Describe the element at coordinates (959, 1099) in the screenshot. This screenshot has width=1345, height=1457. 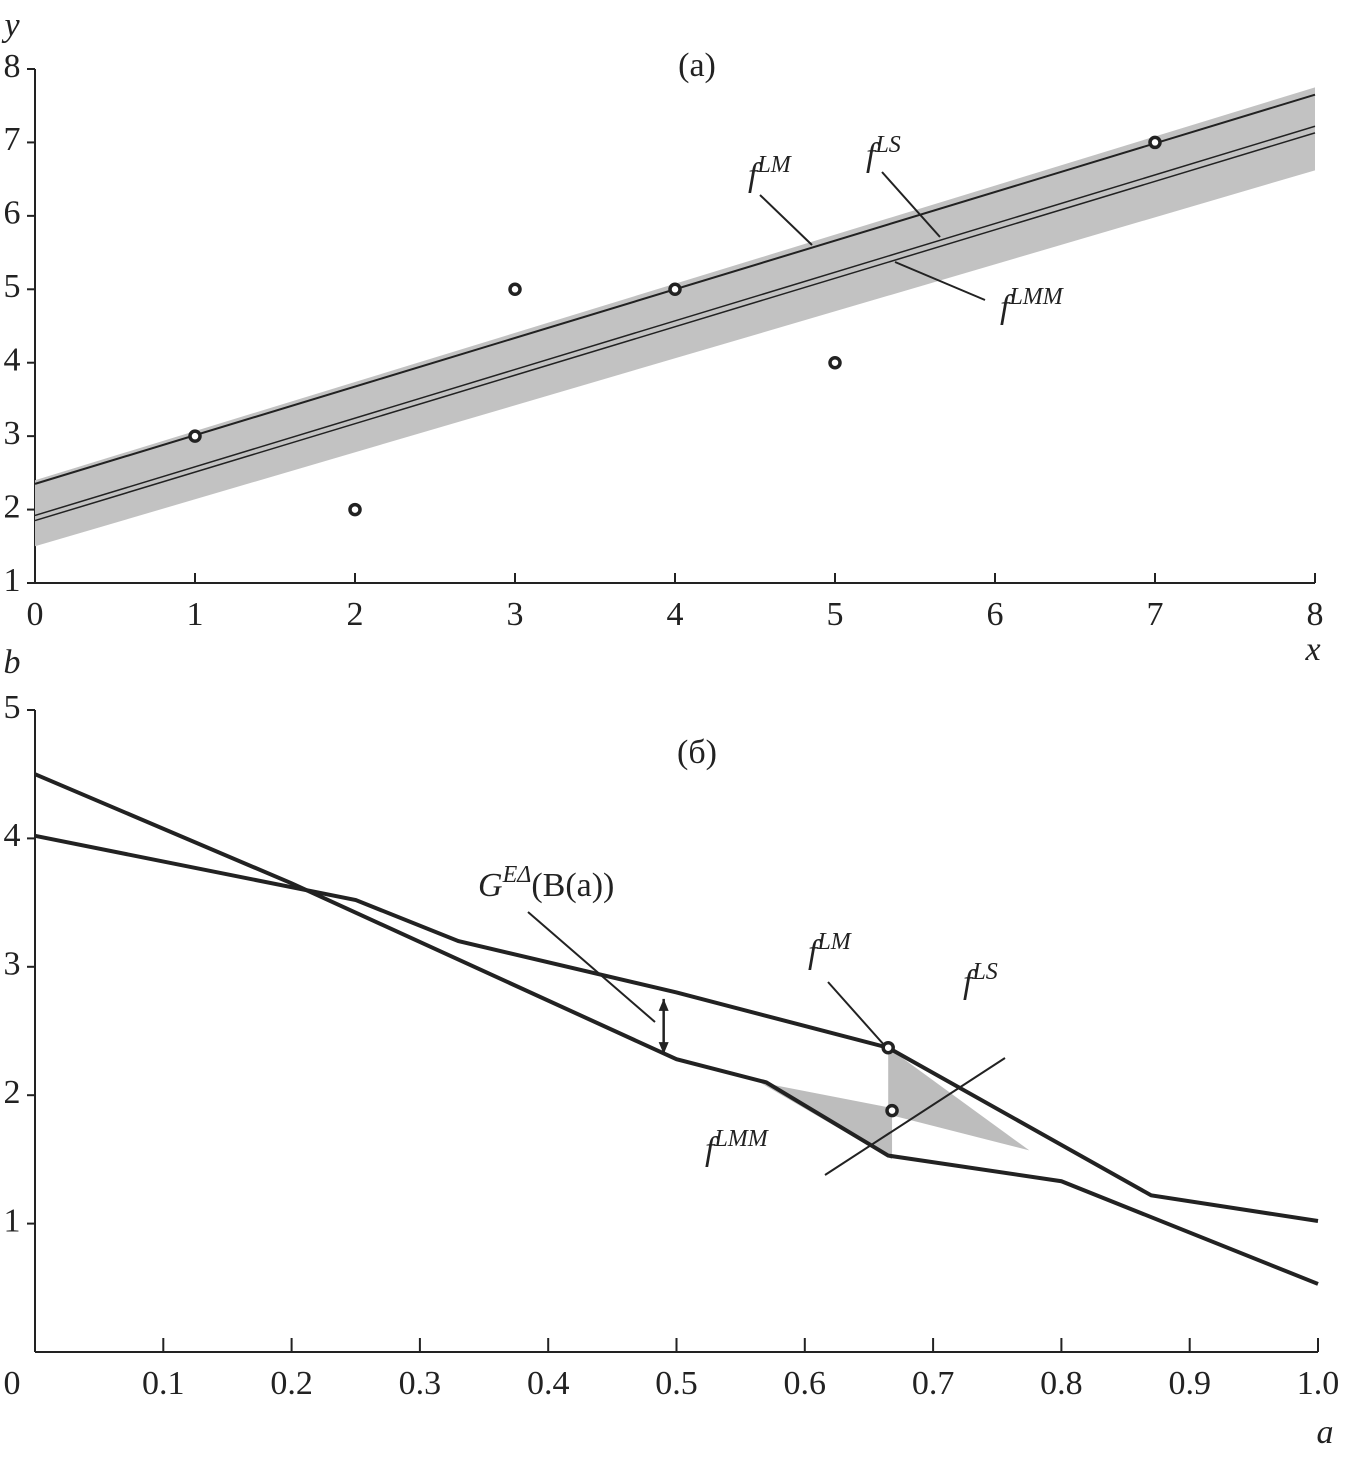
I see `region` at that location.